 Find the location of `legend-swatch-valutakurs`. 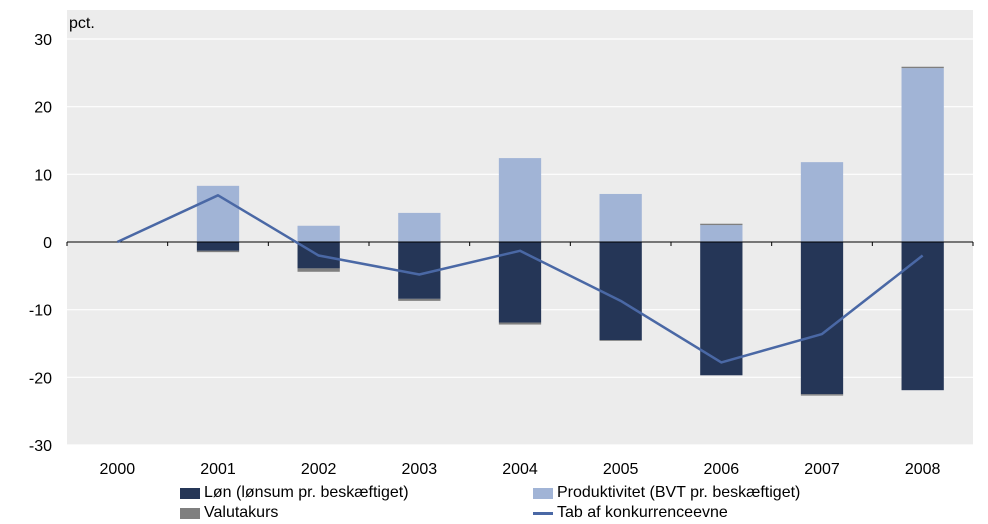

legend-swatch-valutakurs is located at coordinates (190, 513).